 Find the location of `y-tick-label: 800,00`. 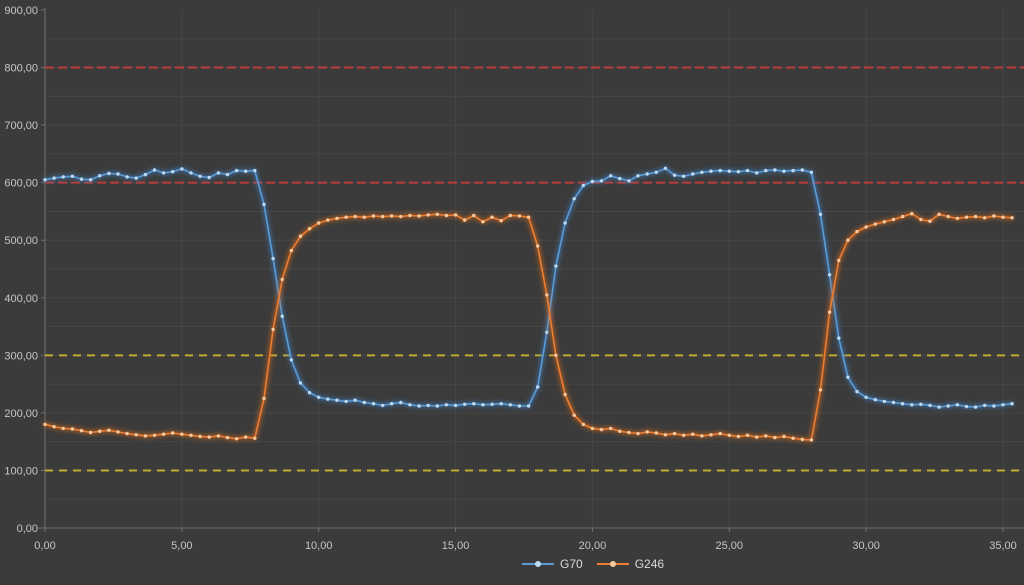

y-tick-label: 800,00 is located at coordinates (21, 69).